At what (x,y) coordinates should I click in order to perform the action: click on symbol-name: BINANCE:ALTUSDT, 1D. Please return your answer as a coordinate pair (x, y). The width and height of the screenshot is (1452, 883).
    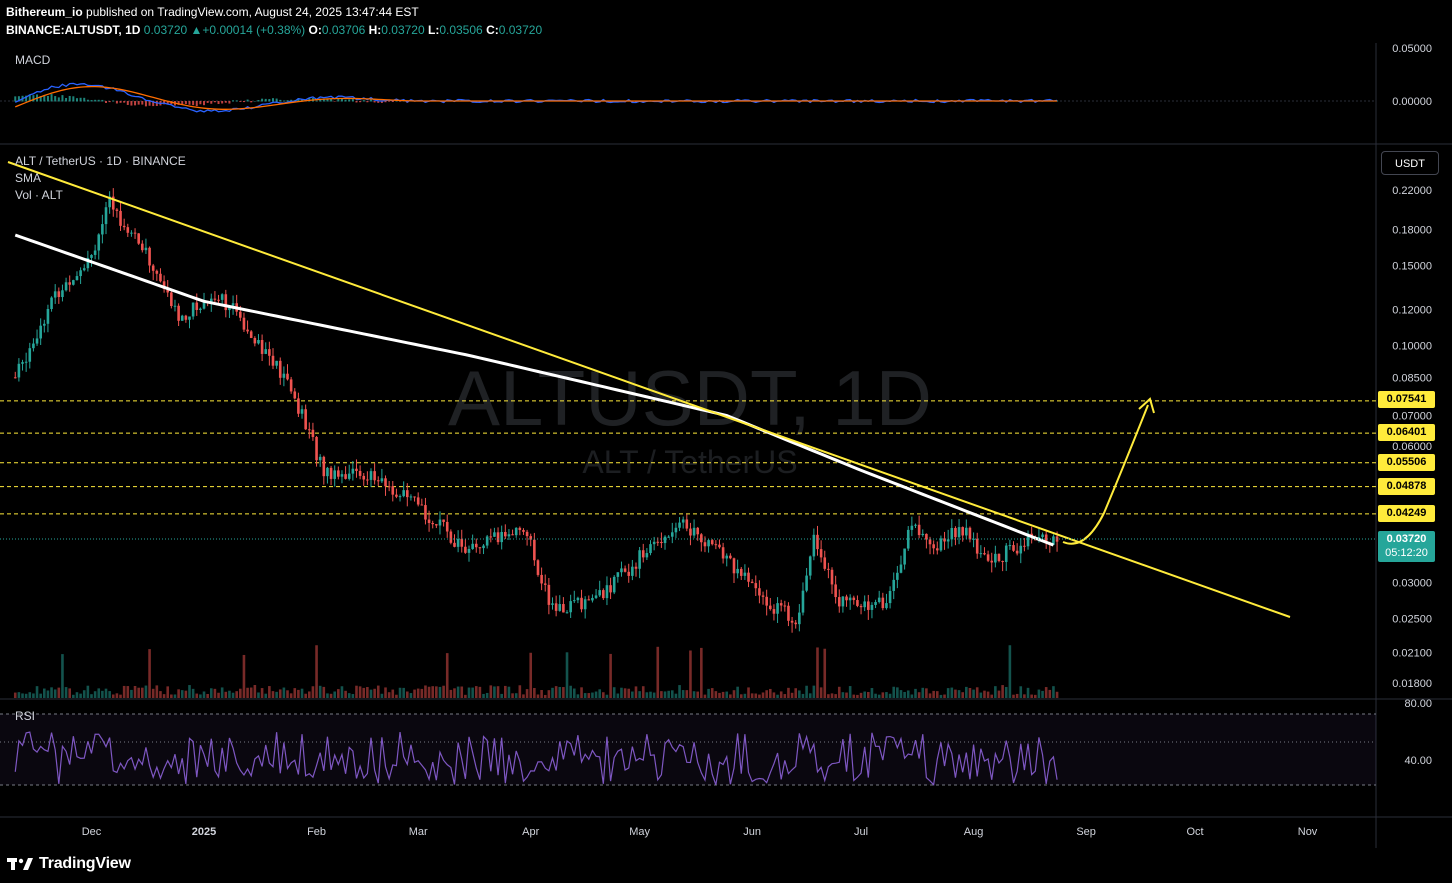
    Looking at the image, I should click on (73, 30).